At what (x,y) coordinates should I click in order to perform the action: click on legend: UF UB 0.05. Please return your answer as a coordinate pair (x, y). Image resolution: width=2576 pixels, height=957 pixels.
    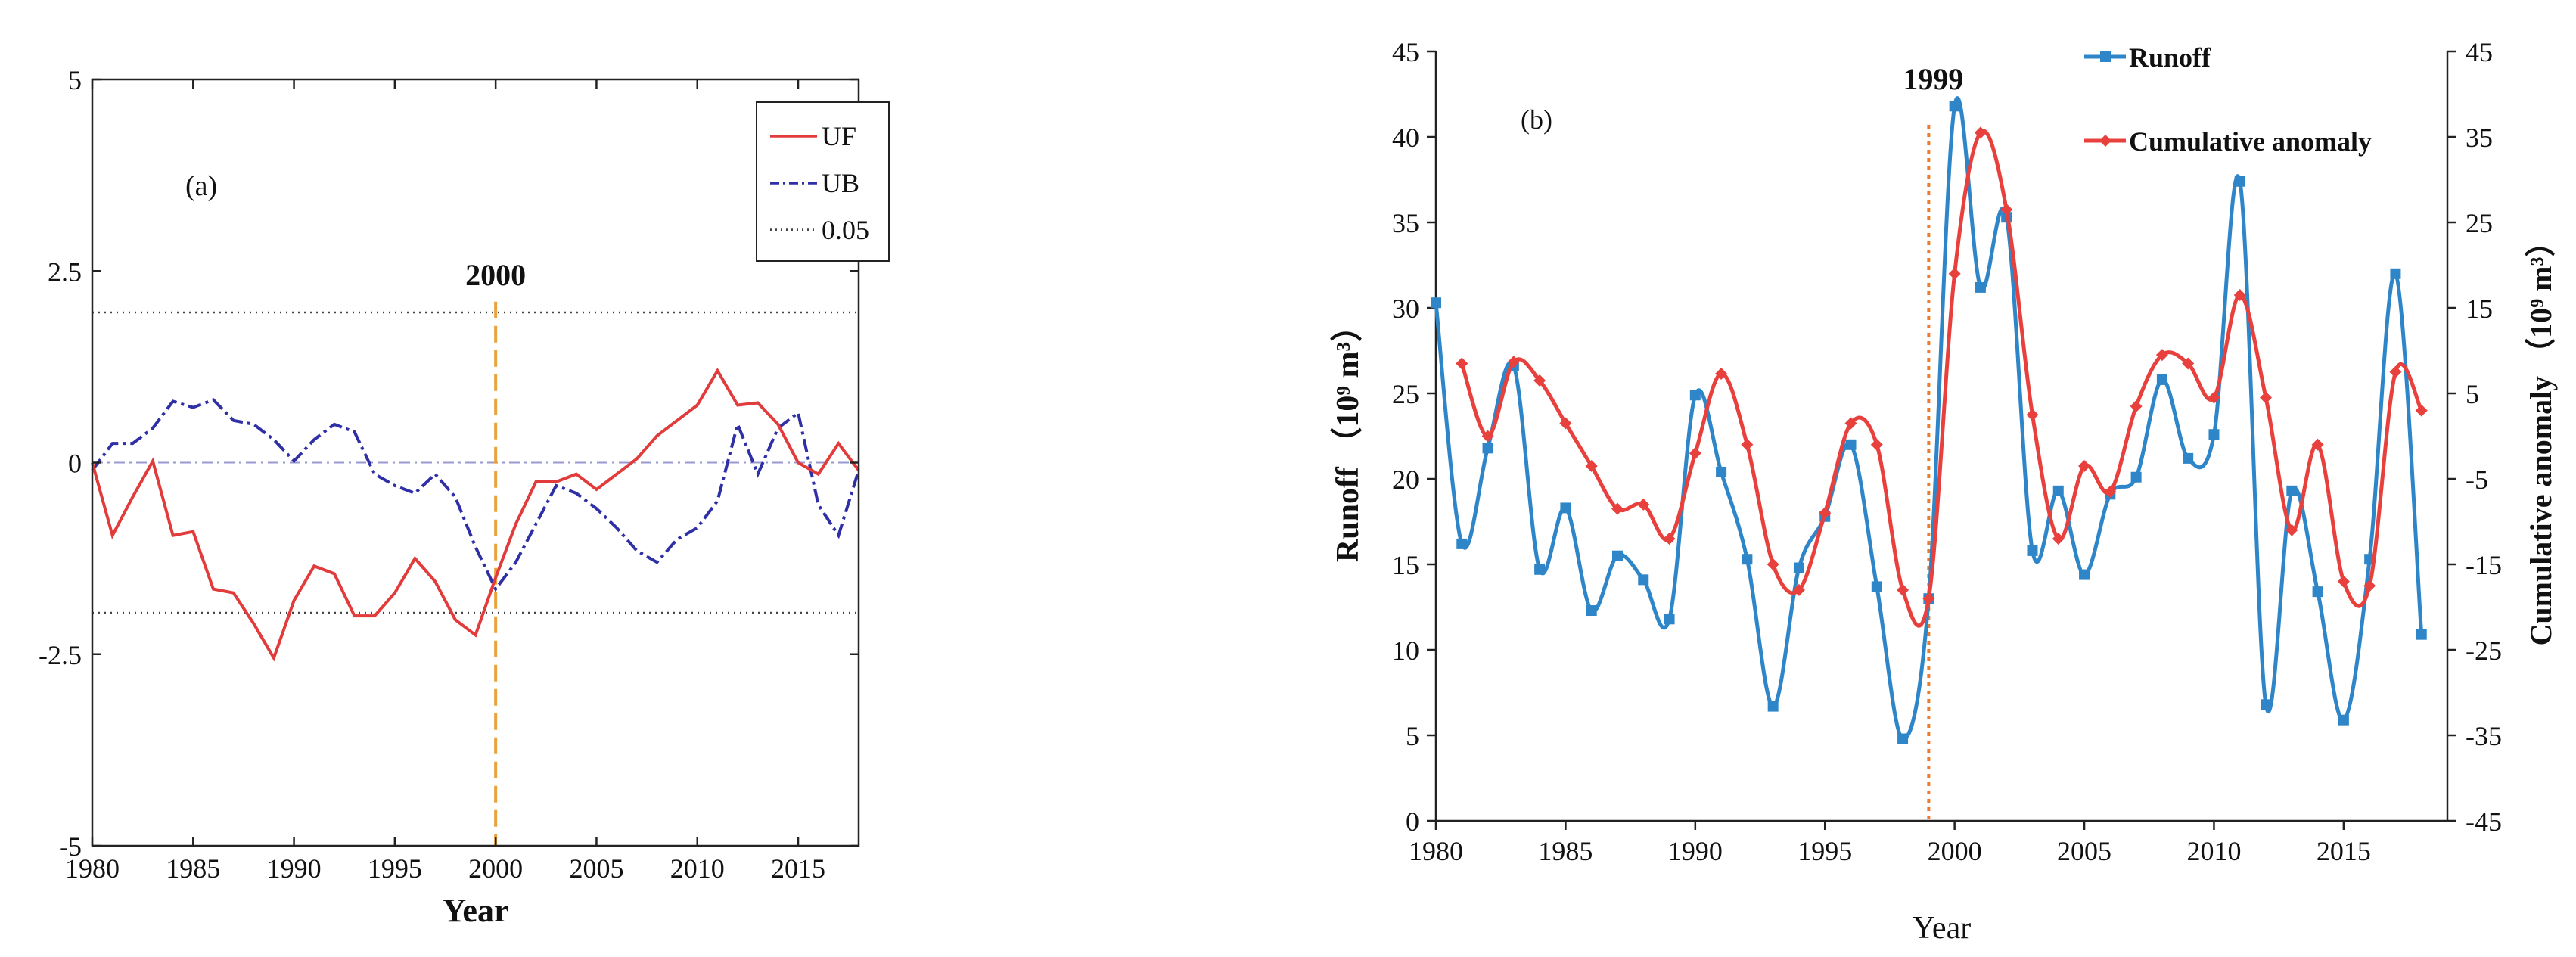
    Looking at the image, I should click on (823, 181).